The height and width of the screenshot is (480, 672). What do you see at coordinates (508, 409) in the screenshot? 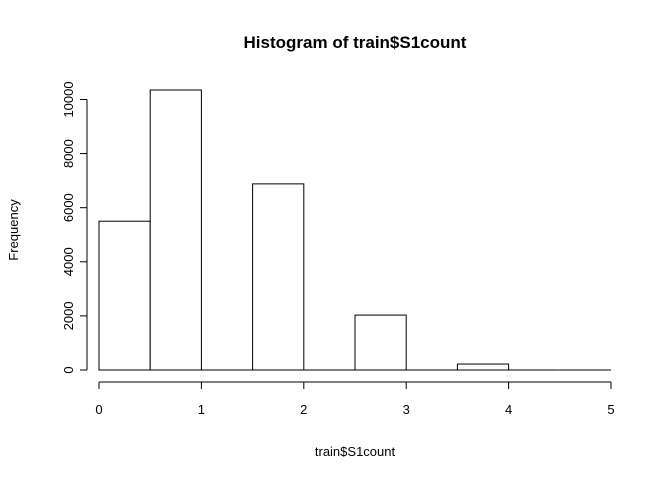
I see `x-tick-label: 4` at bounding box center [508, 409].